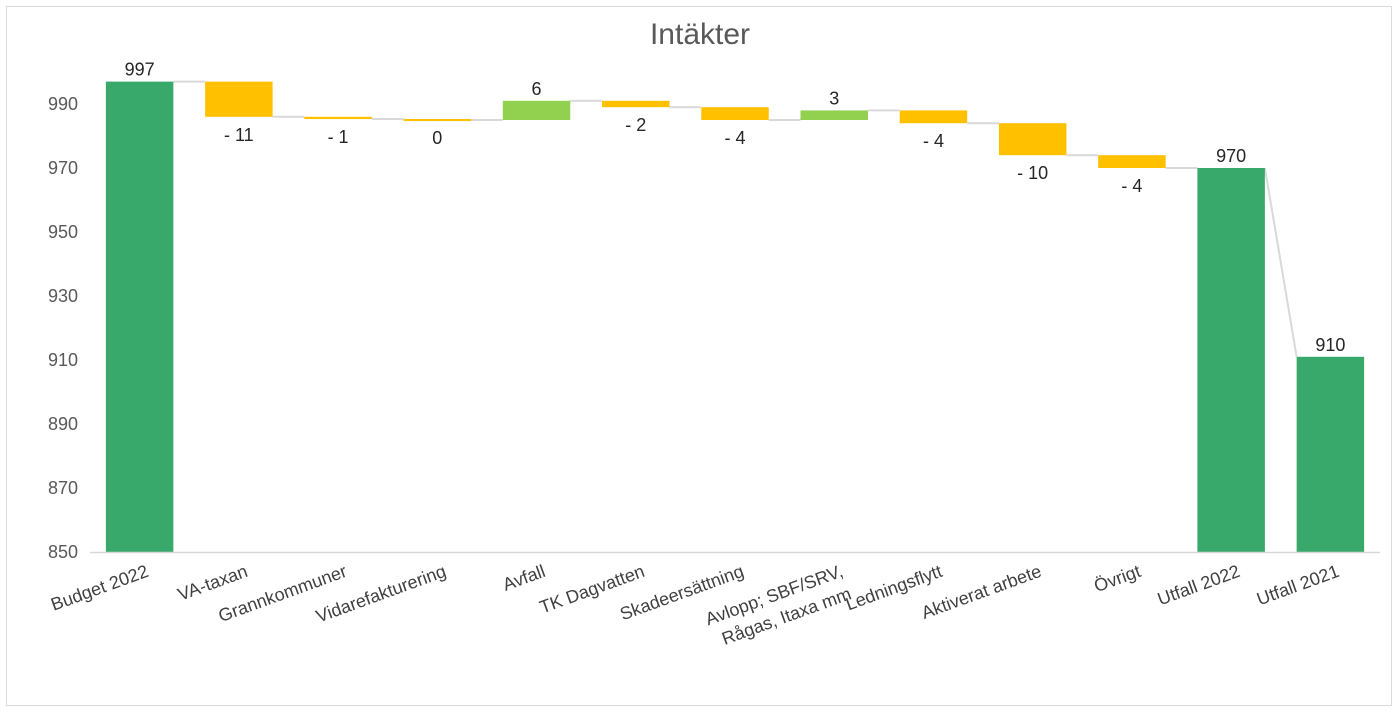 The width and height of the screenshot is (1400, 713). Describe the element at coordinates (63, 488) in the screenshot. I see `y-tick-label: 870` at that location.